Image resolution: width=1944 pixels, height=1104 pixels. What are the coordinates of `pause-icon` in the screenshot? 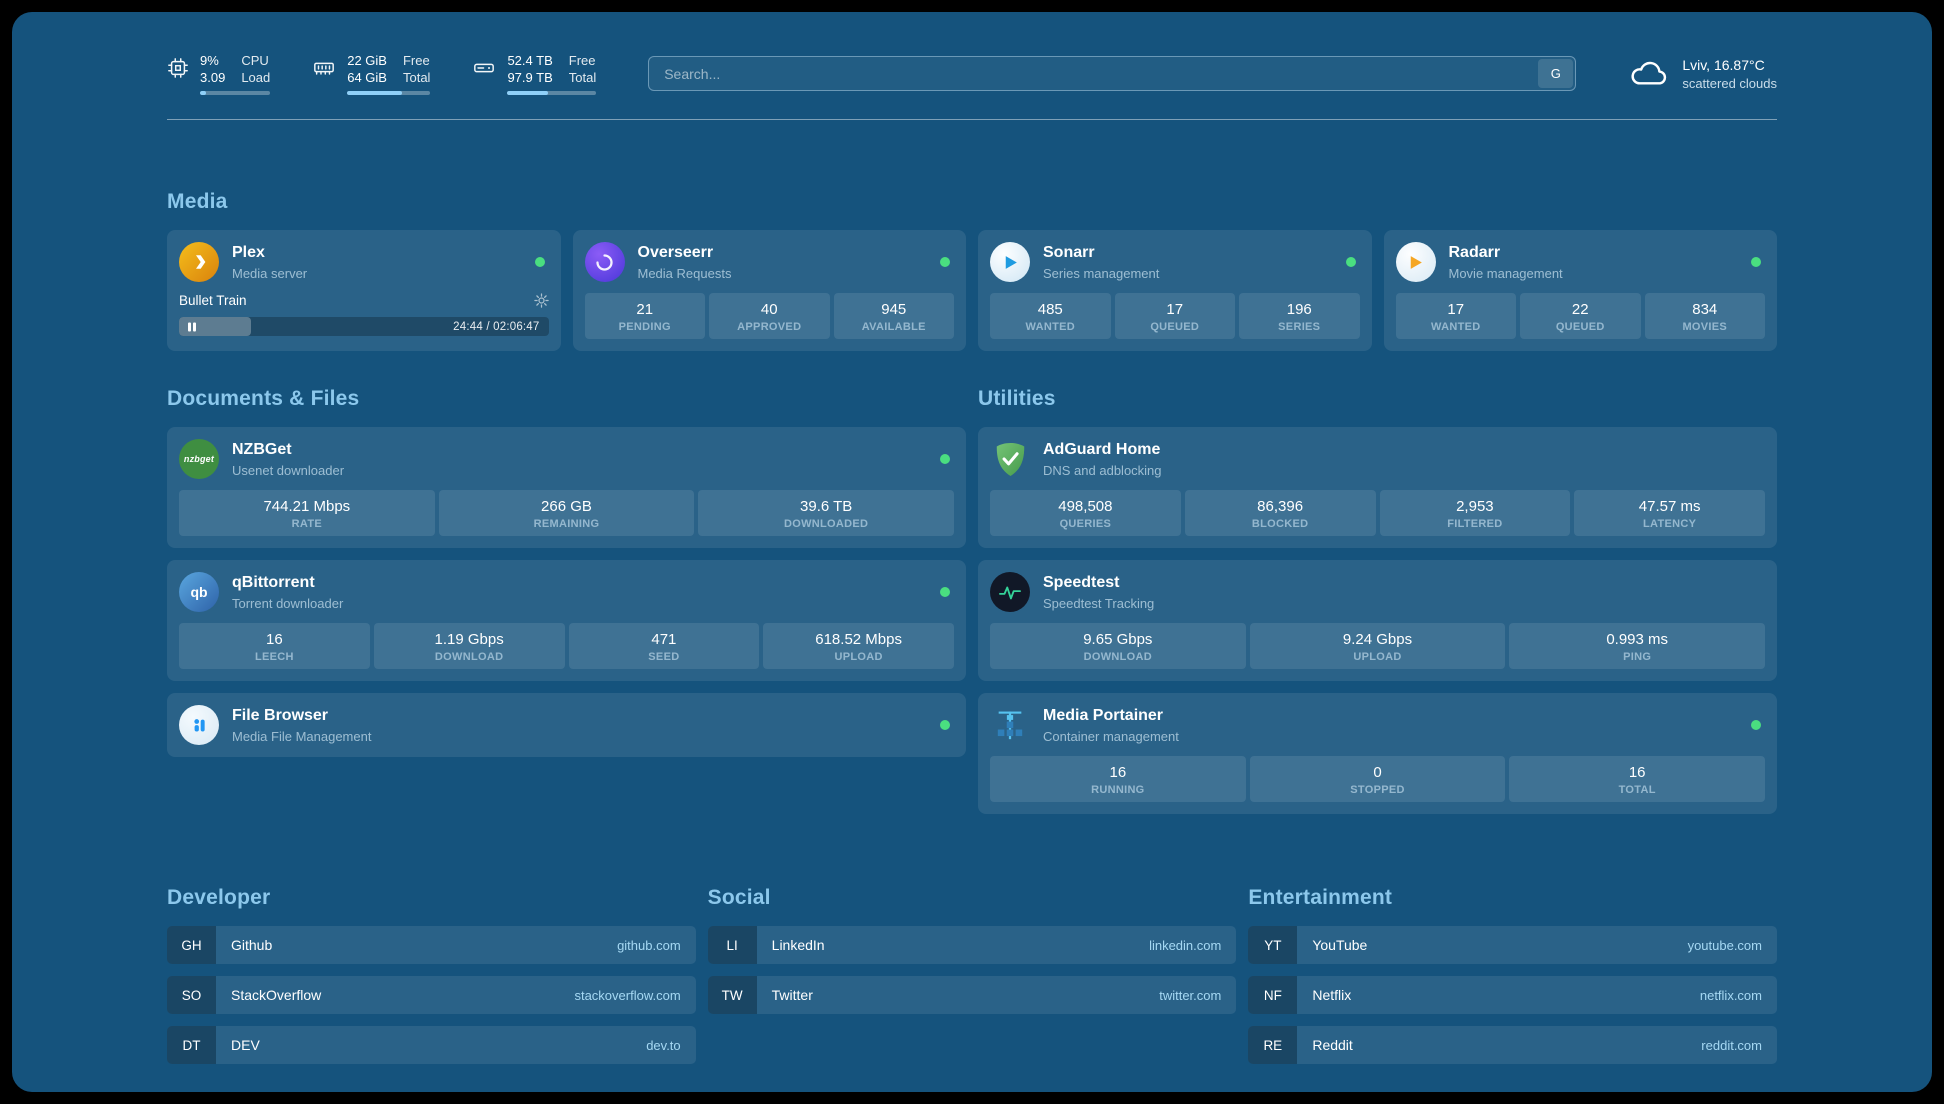 It's located at (192, 326).